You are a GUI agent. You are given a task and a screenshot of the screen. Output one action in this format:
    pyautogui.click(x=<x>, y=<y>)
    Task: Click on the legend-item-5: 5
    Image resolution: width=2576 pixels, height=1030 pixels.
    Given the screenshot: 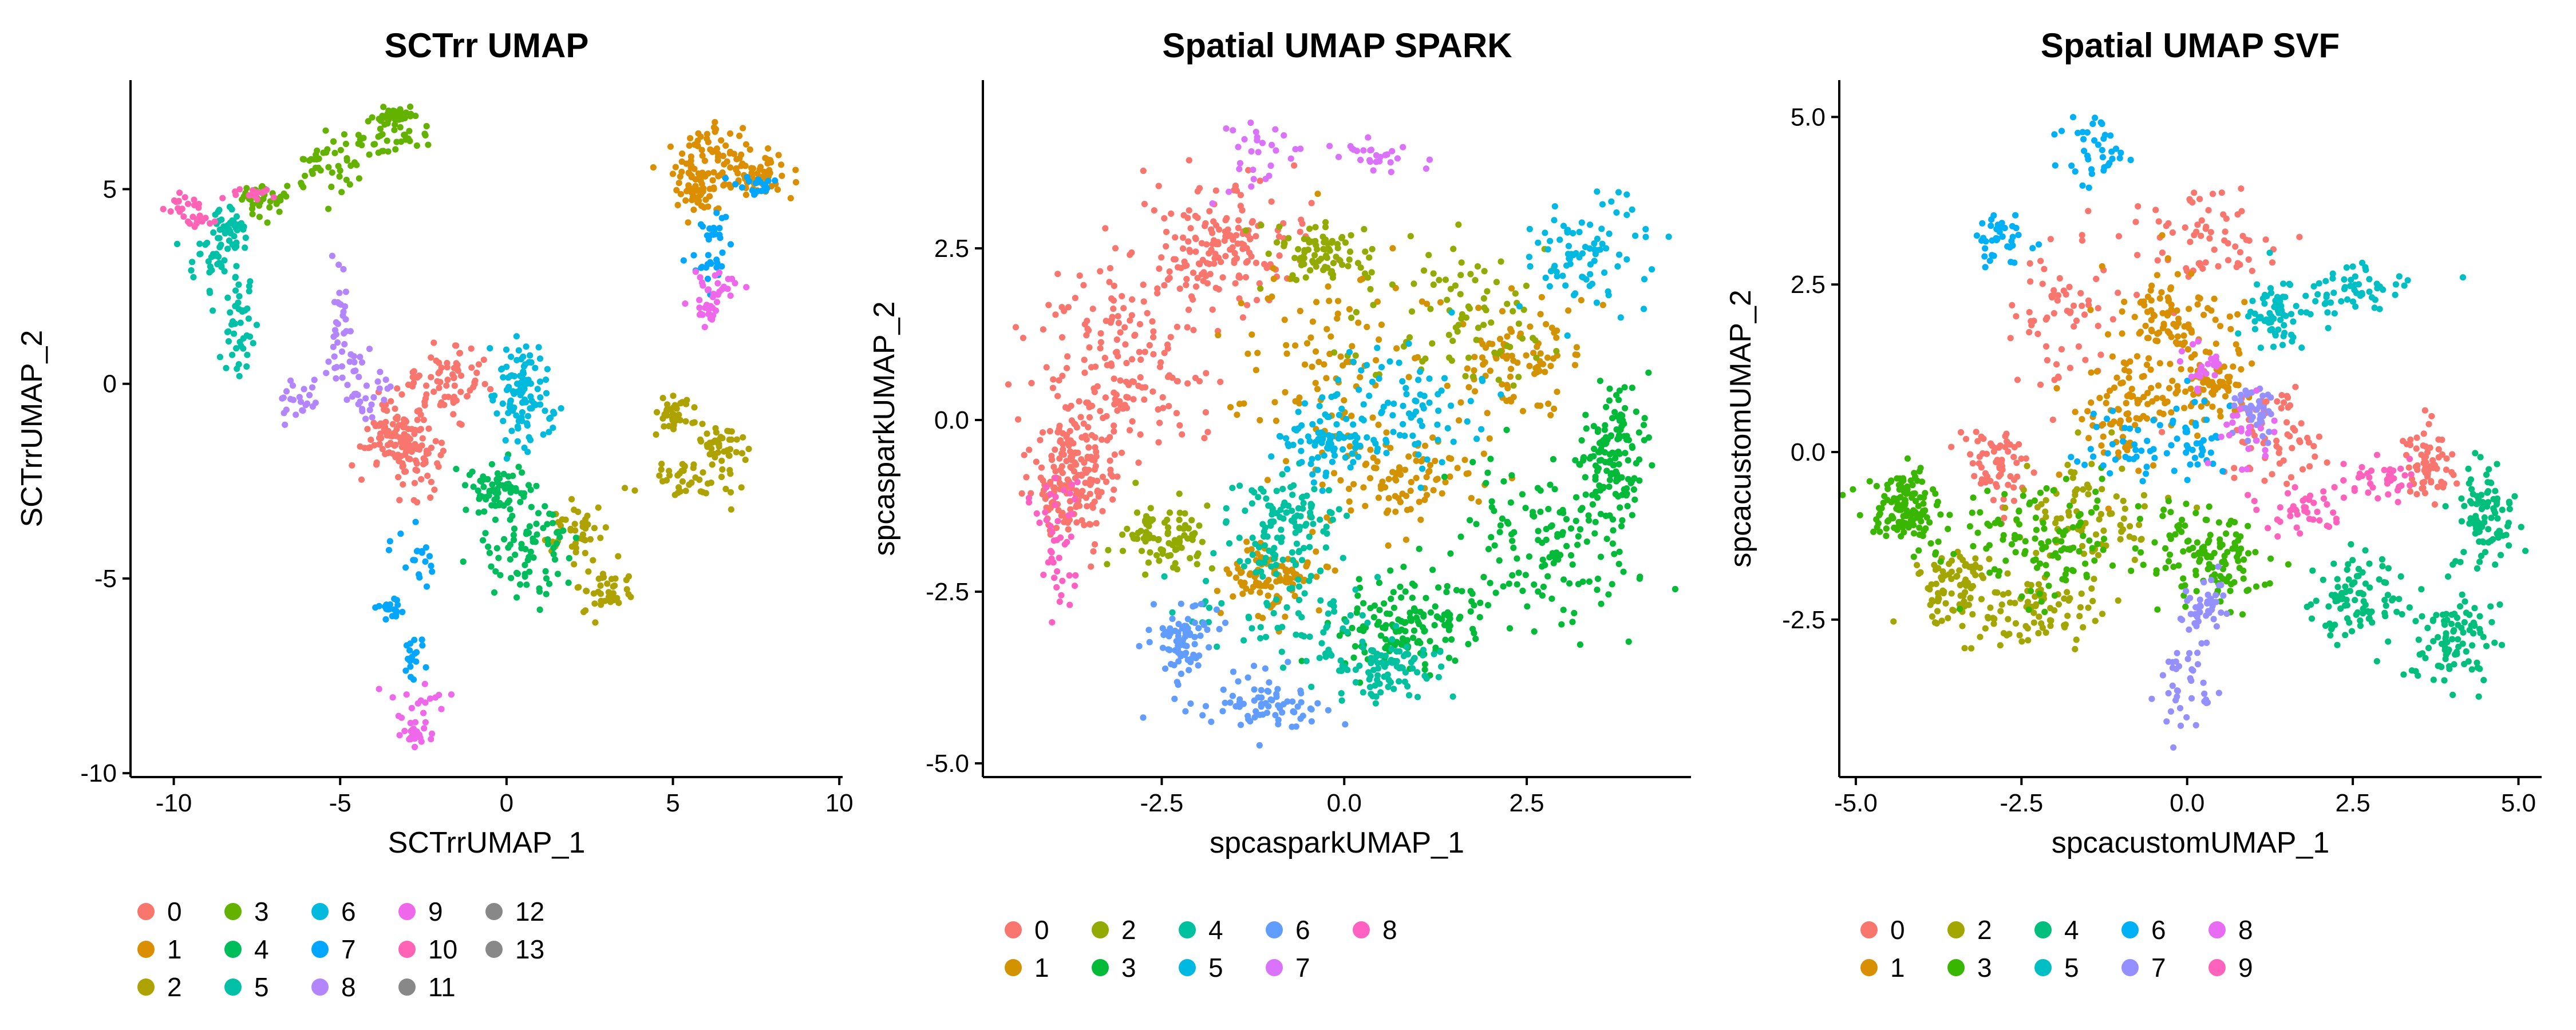 What is the action you would take?
    pyautogui.click(x=1201, y=968)
    